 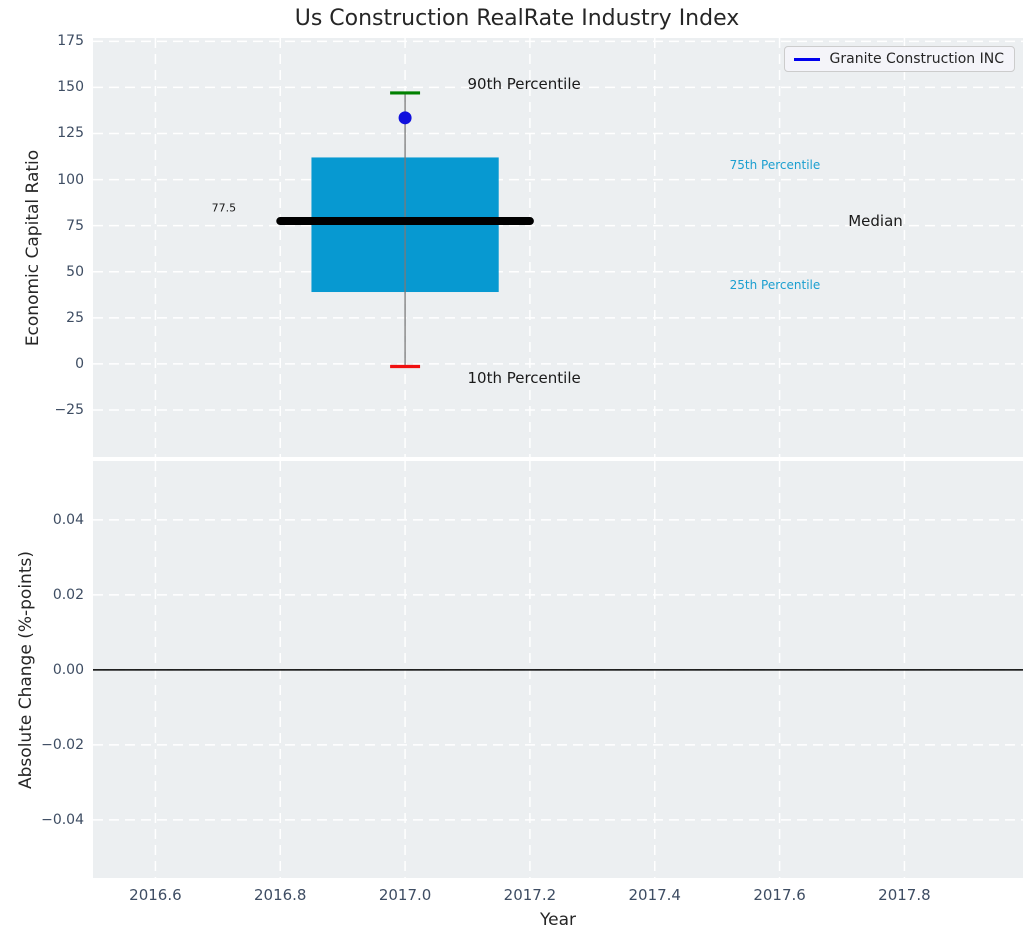 What do you see at coordinates (68, 519) in the screenshot?
I see `y-tick-label: 0.04` at bounding box center [68, 519].